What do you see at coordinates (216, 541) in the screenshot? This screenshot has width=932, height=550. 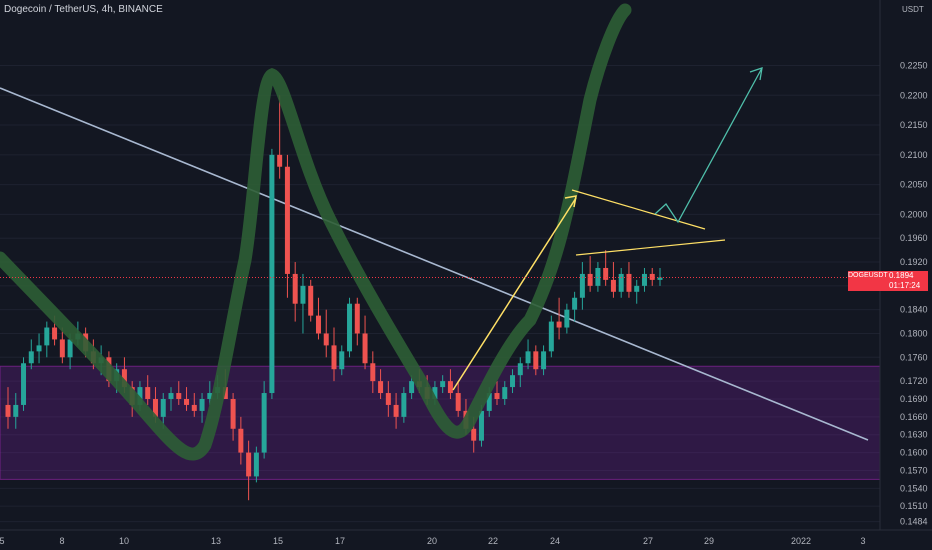 I see `time-tick-label: 13` at bounding box center [216, 541].